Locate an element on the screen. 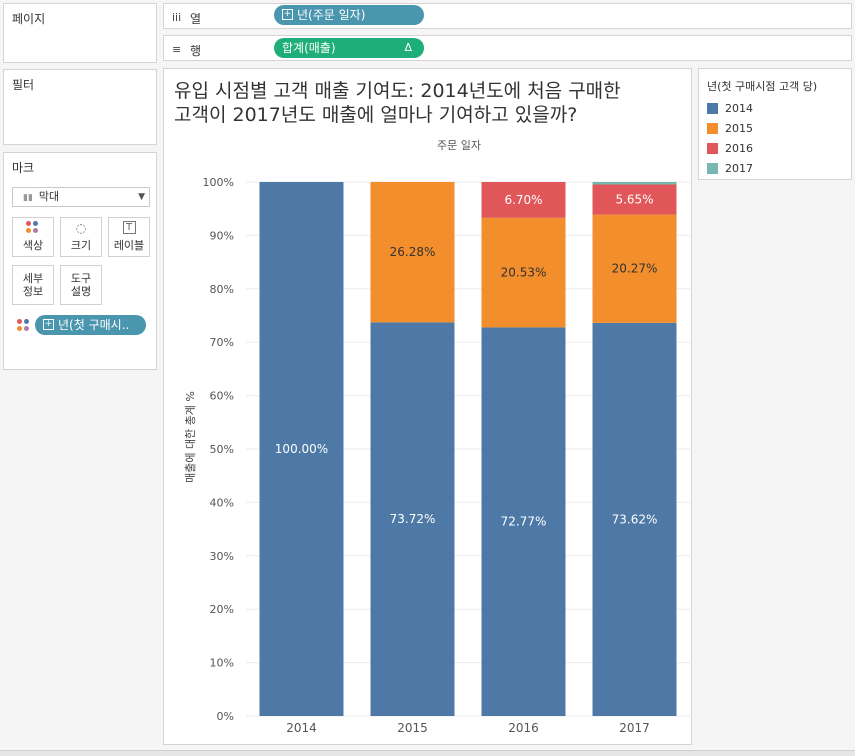 The height and width of the screenshot is (756, 855). legend-item: 2016 is located at coordinates (730, 148).